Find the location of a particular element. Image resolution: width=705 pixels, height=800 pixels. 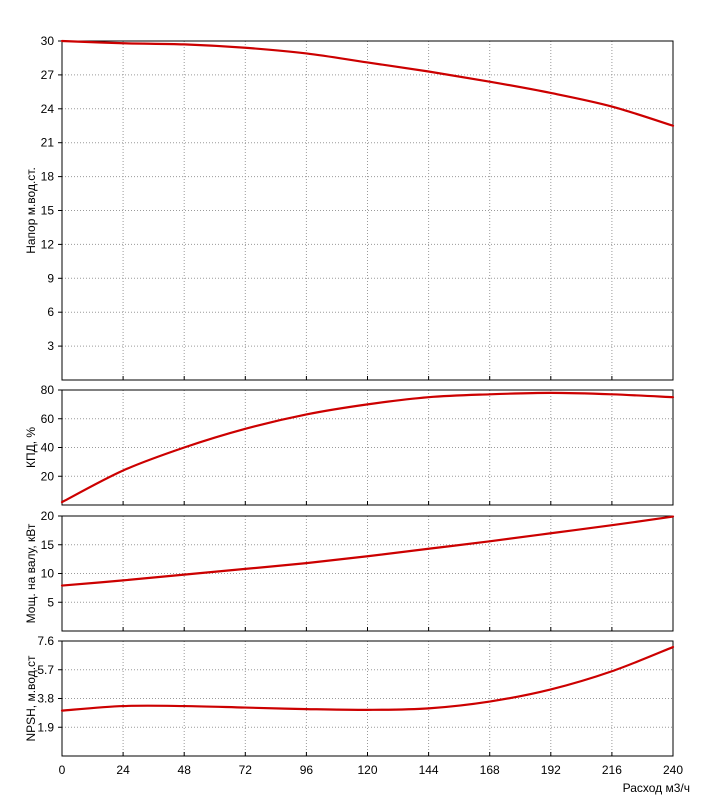

y-tick-label: 10 is located at coordinates (48, 574).